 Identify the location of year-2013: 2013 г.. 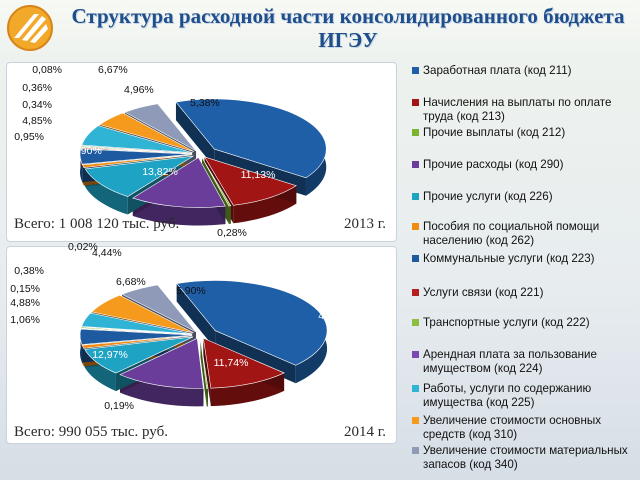
(365, 224).